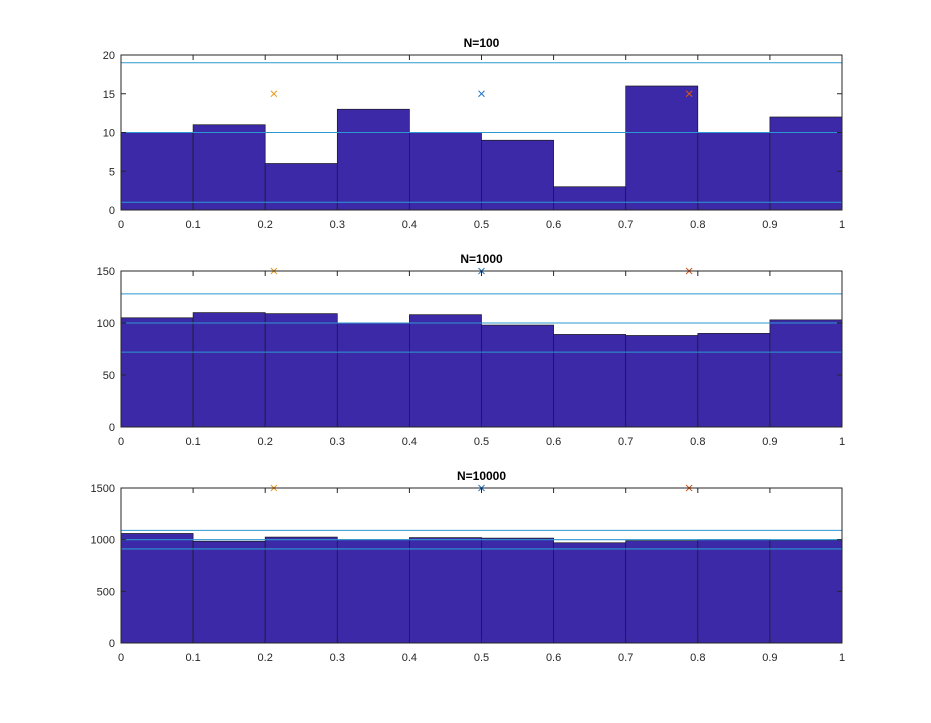 The image size is (931, 723). Describe the element at coordinates (109, 95) in the screenshot. I see `y-tick-label: 15` at that location.